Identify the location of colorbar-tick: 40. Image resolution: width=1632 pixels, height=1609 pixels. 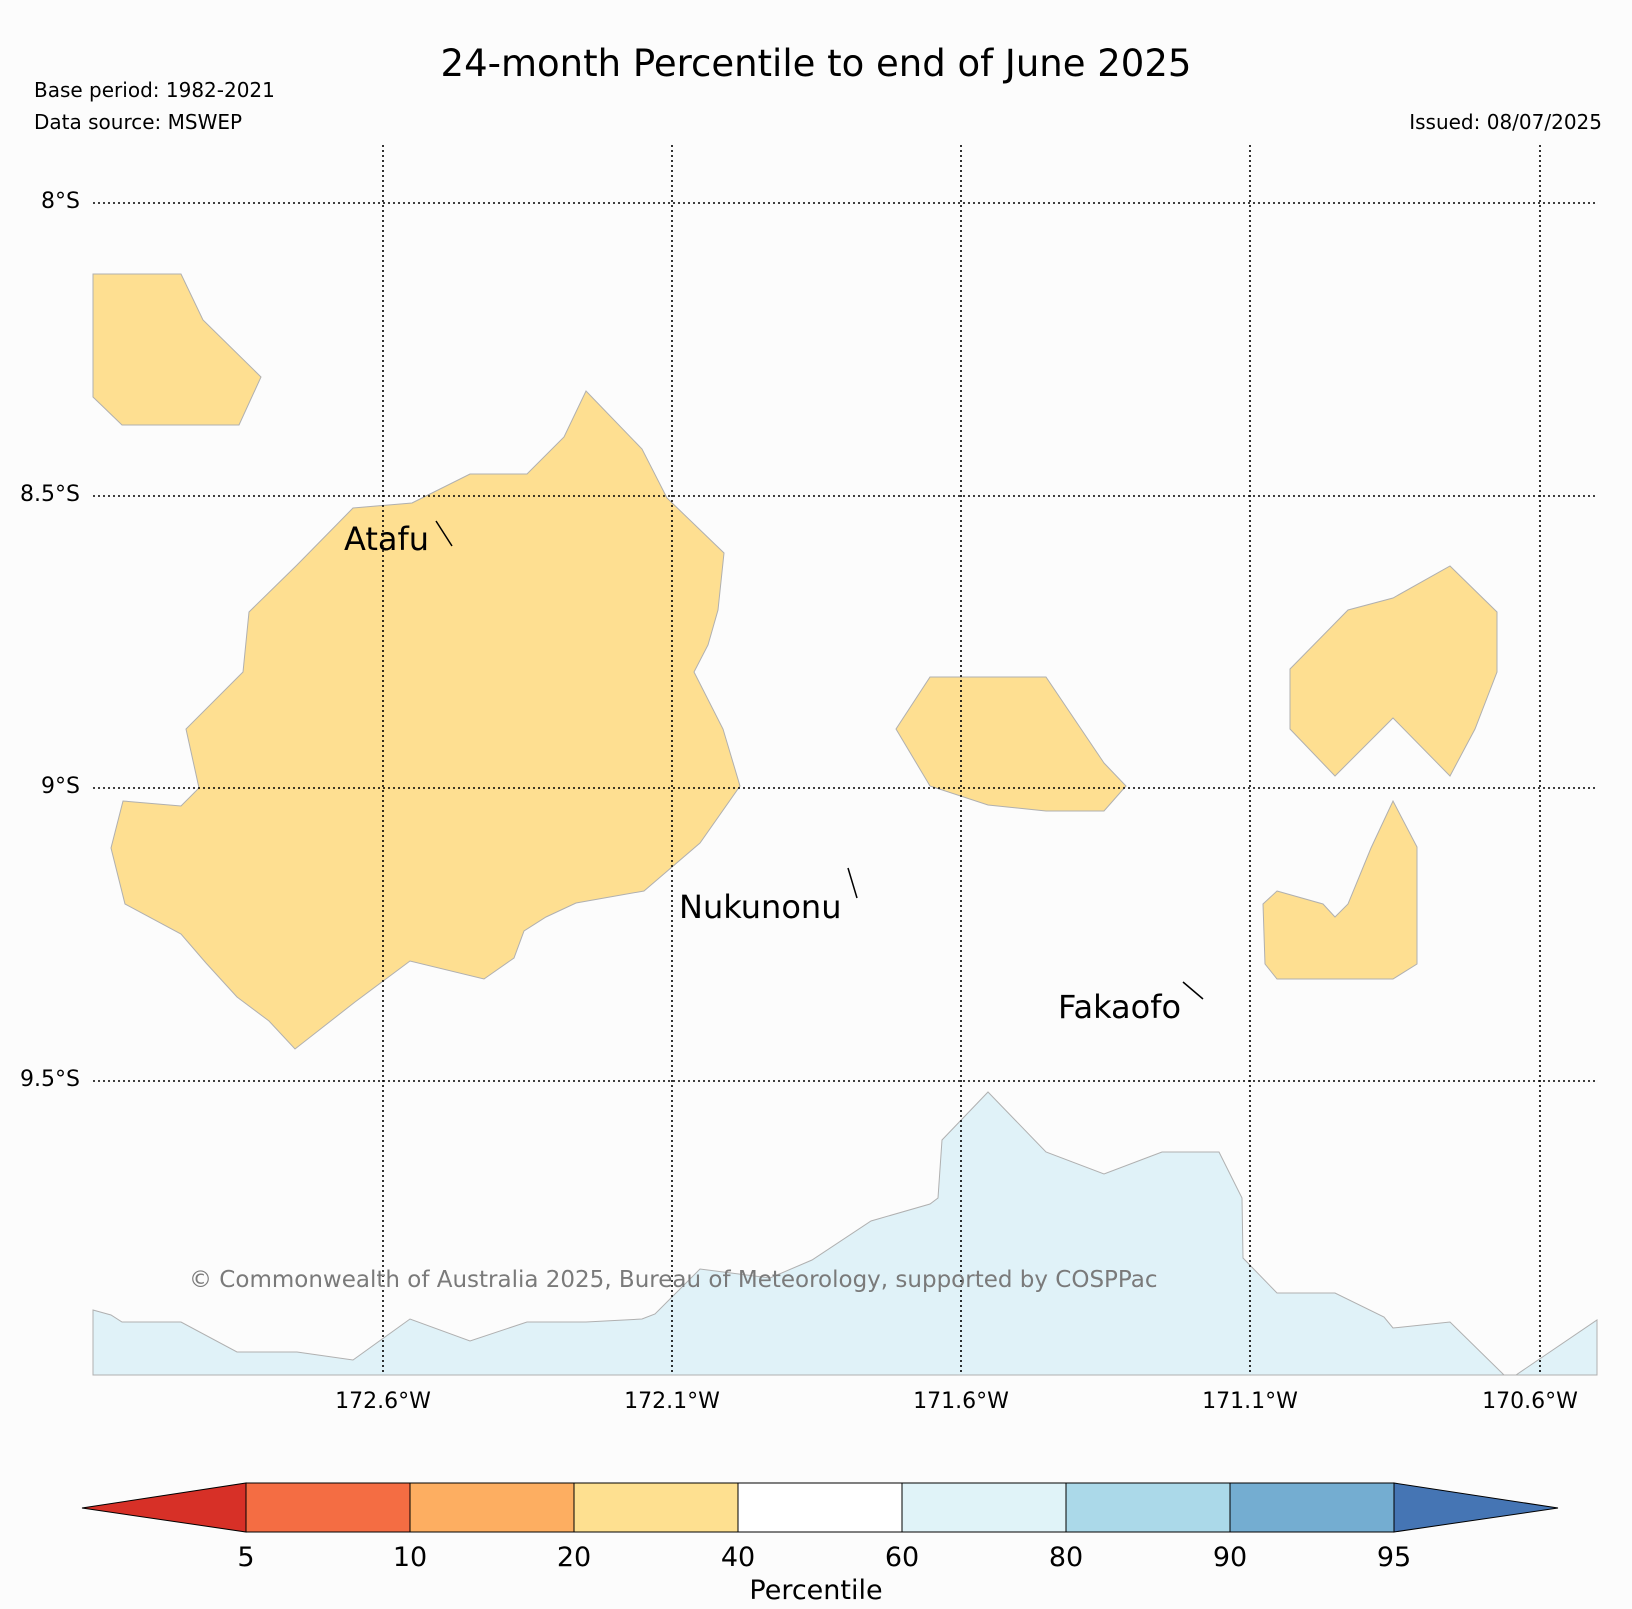
(738, 1557).